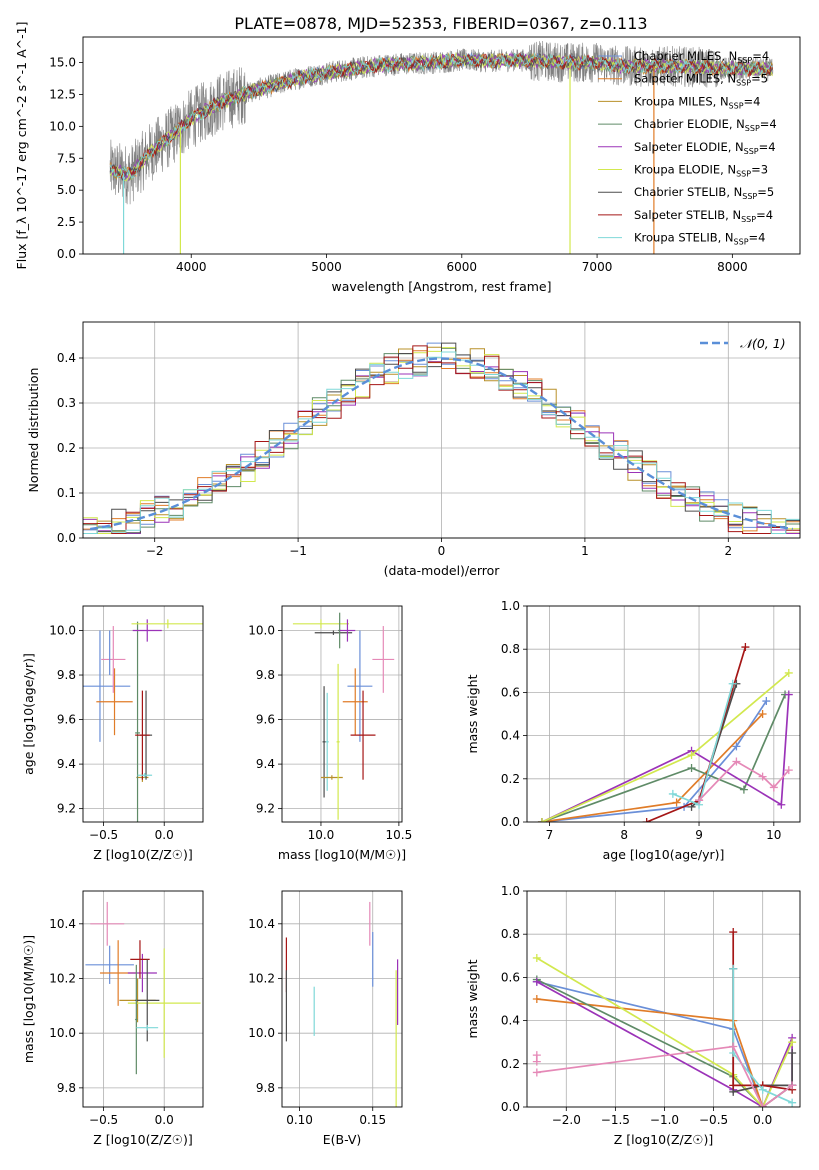 This screenshot has height=1170, width=819. I want to click on x-tick-label: 7, so click(550, 835).